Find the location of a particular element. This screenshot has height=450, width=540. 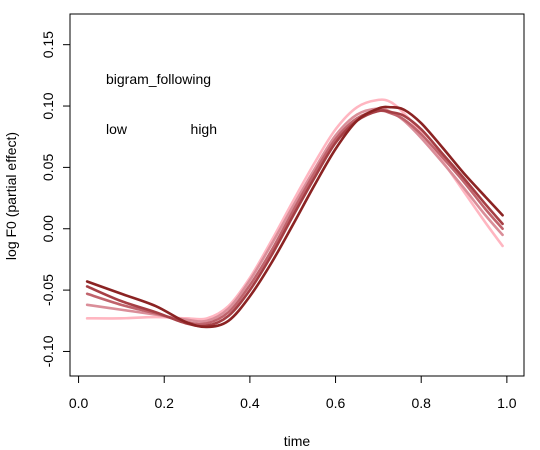

legend-high-label: high is located at coordinates (204, 129).